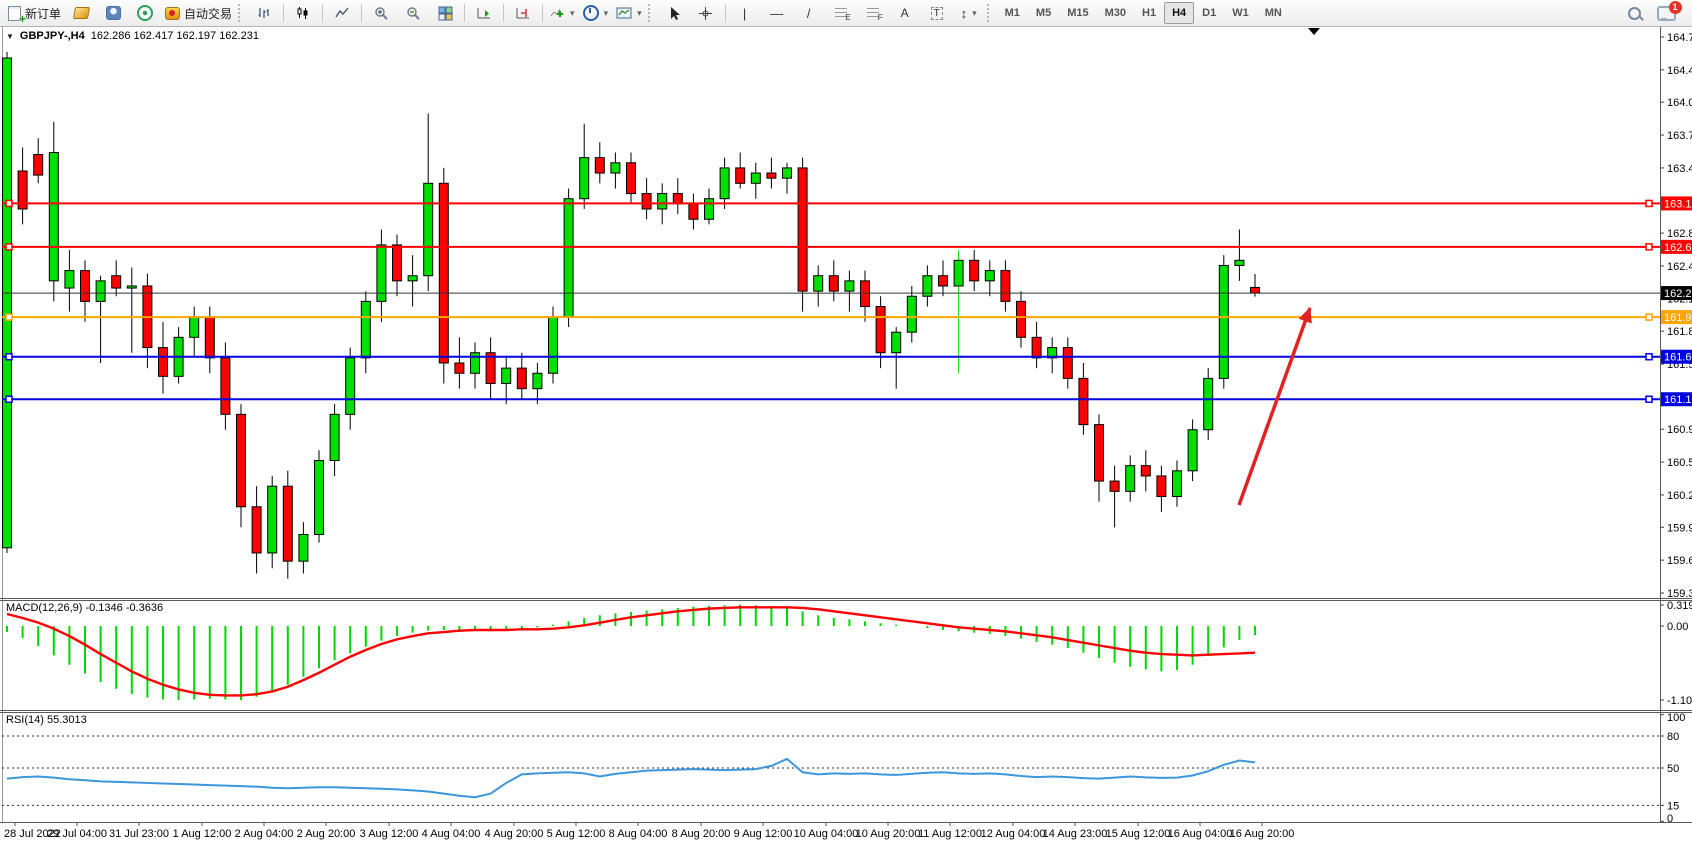 The image size is (1692, 844). I want to click on svg-text: 159.310, so click(1679, 594).